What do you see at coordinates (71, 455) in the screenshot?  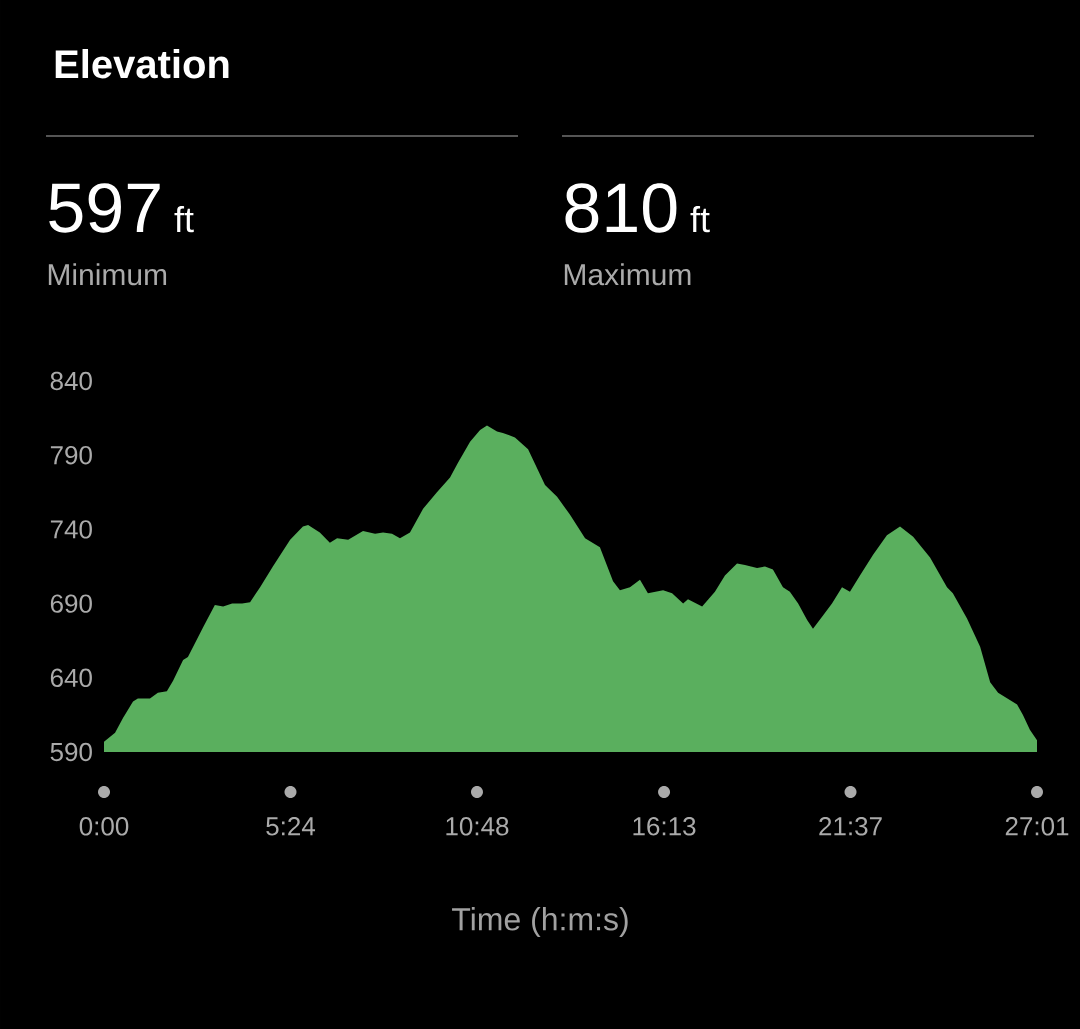 I see `y-tick-label: 790` at bounding box center [71, 455].